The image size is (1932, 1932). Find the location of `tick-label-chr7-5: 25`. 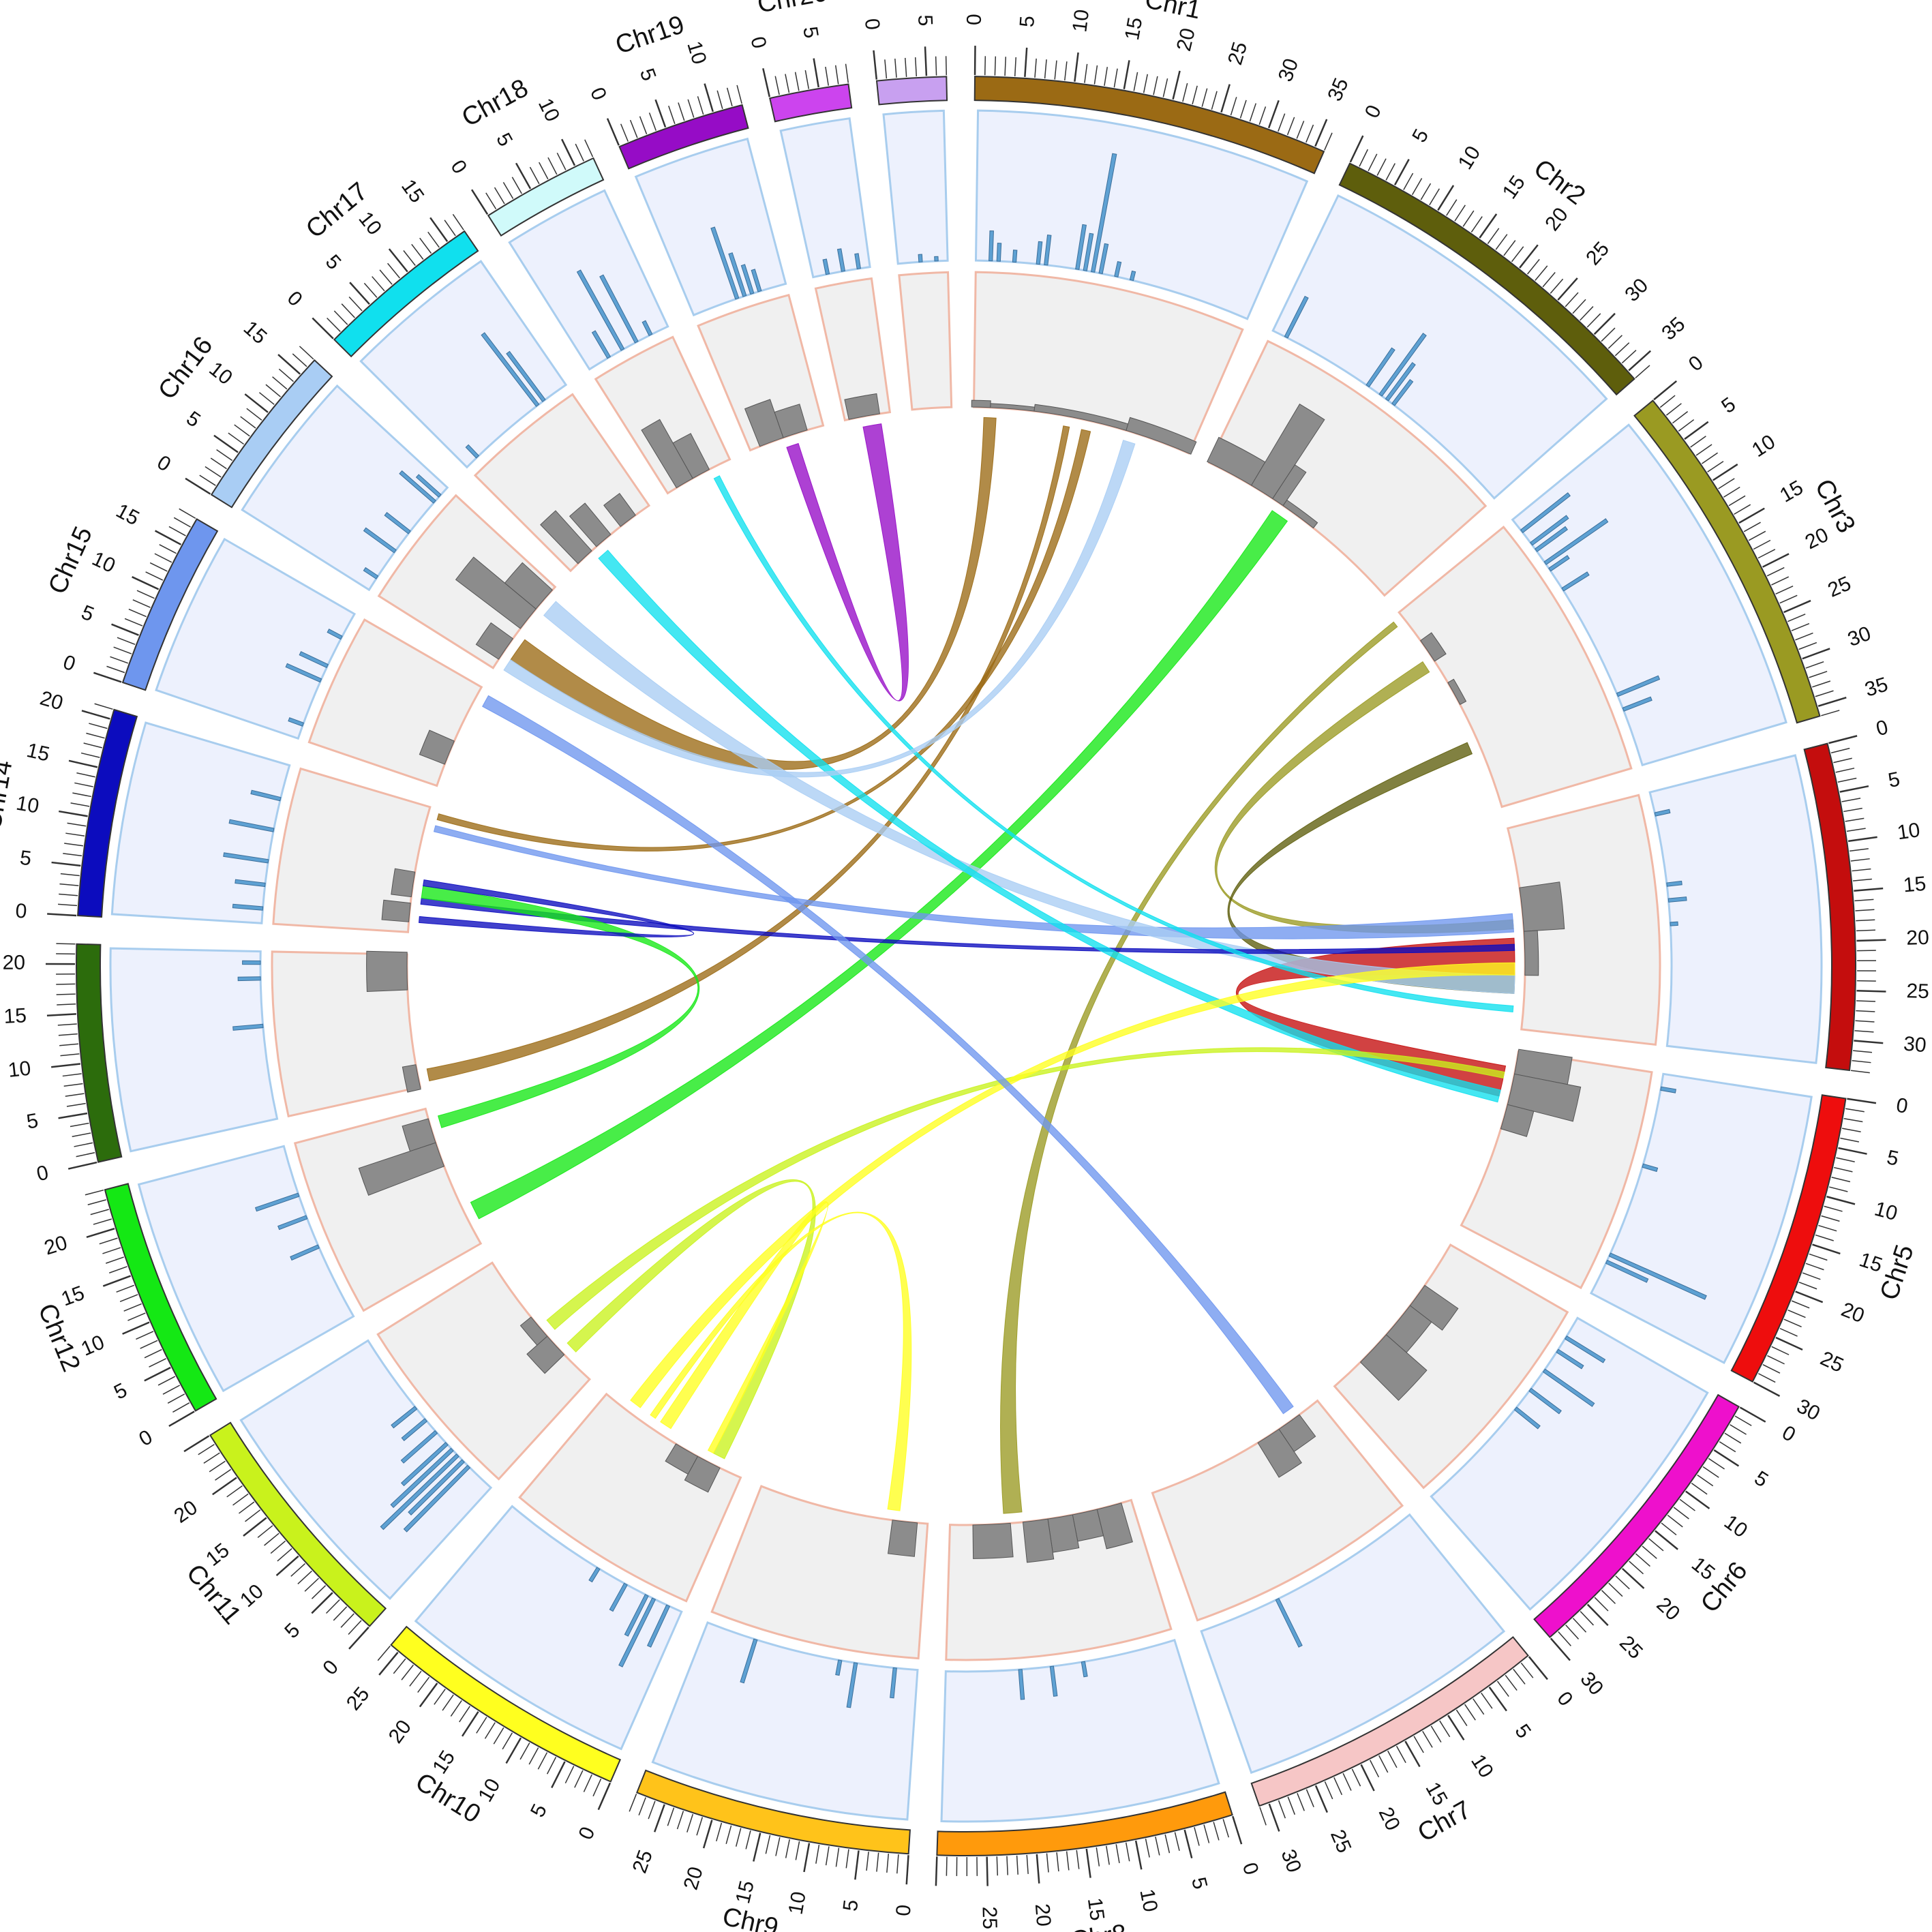

tick-label-chr7-5: 25 is located at coordinates (1340, 1841).